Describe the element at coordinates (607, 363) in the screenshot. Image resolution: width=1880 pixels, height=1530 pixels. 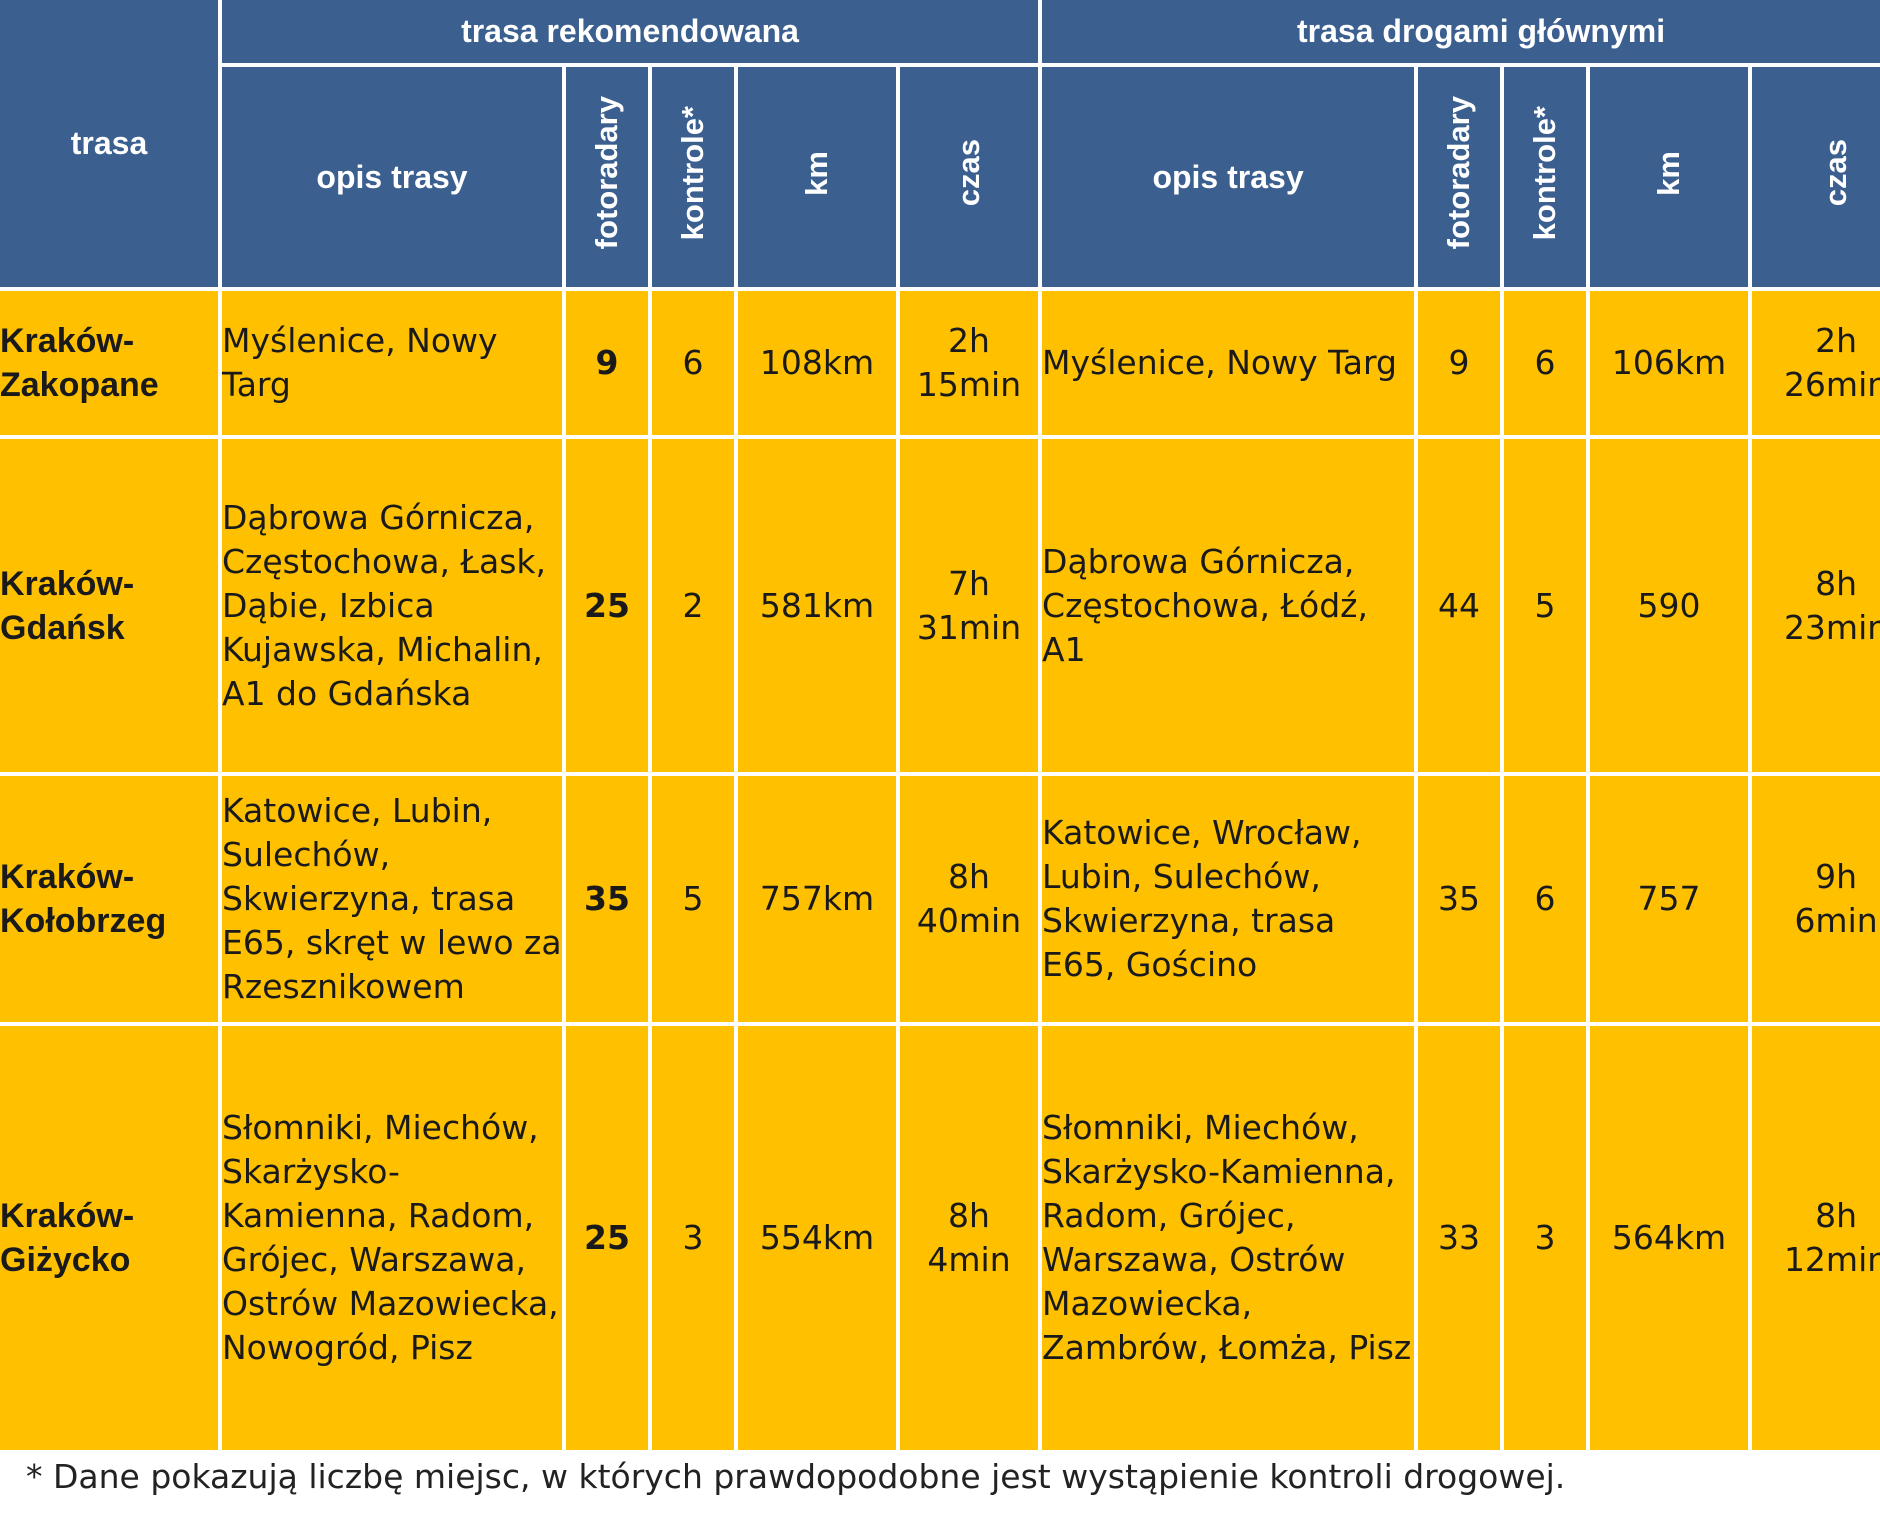
I see `rec-speed-cameras: 9` at that location.